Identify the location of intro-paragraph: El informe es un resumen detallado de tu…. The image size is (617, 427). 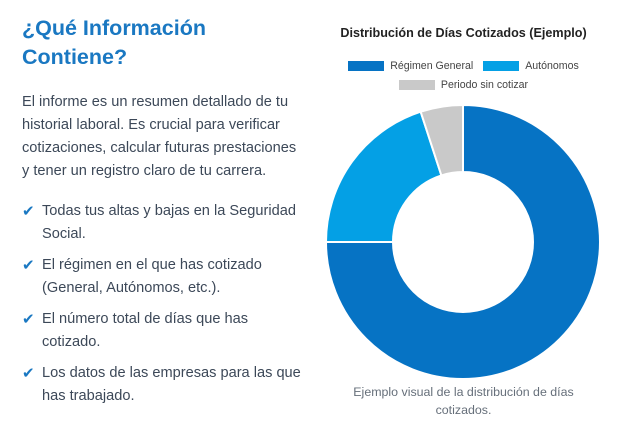
(159, 136).